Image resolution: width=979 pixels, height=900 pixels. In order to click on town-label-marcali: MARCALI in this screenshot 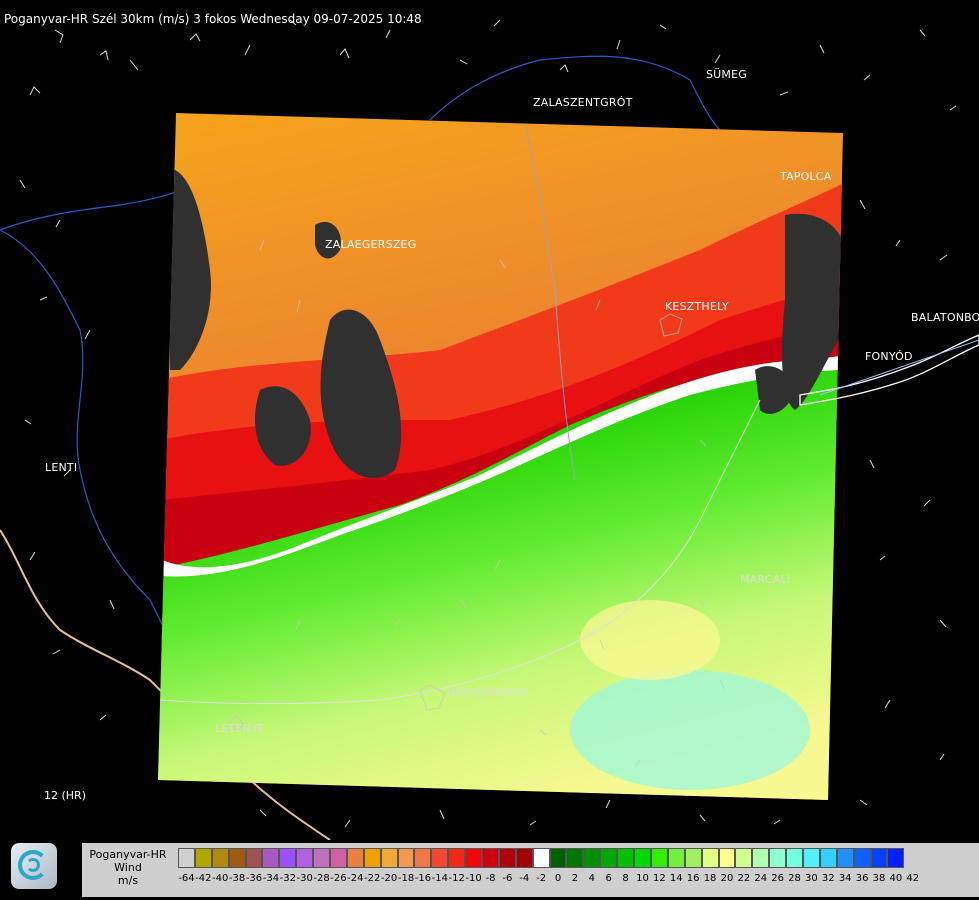, I will do `click(765, 579)`.